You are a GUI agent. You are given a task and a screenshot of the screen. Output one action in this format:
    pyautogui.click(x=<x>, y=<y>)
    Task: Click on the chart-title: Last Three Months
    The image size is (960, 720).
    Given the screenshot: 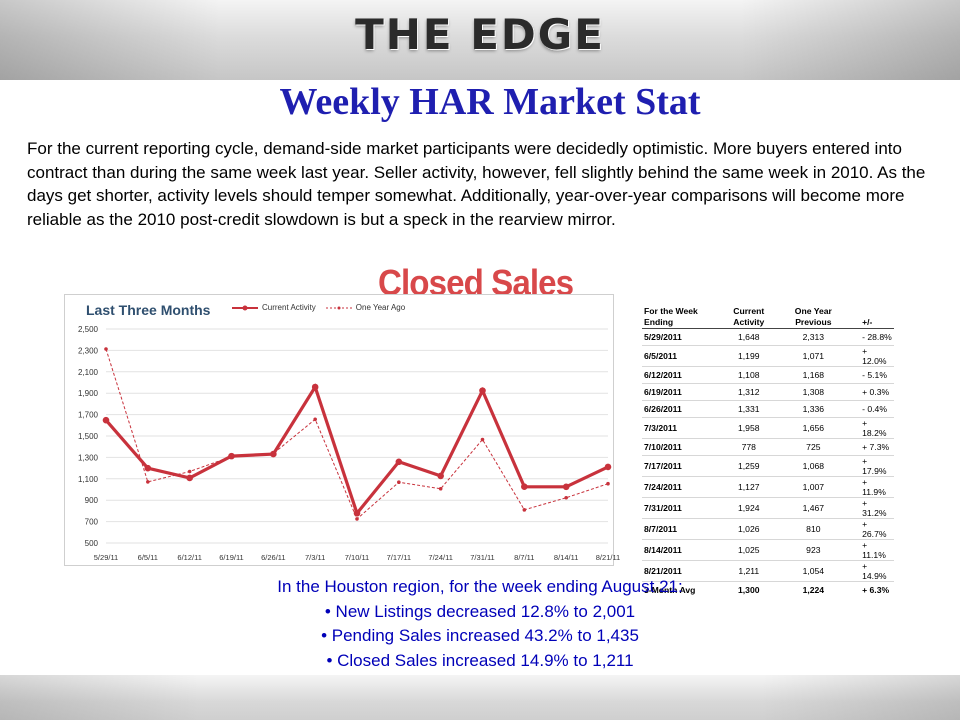 What is the action you would take?
    pyautogui.click(x=148, y=310)
    